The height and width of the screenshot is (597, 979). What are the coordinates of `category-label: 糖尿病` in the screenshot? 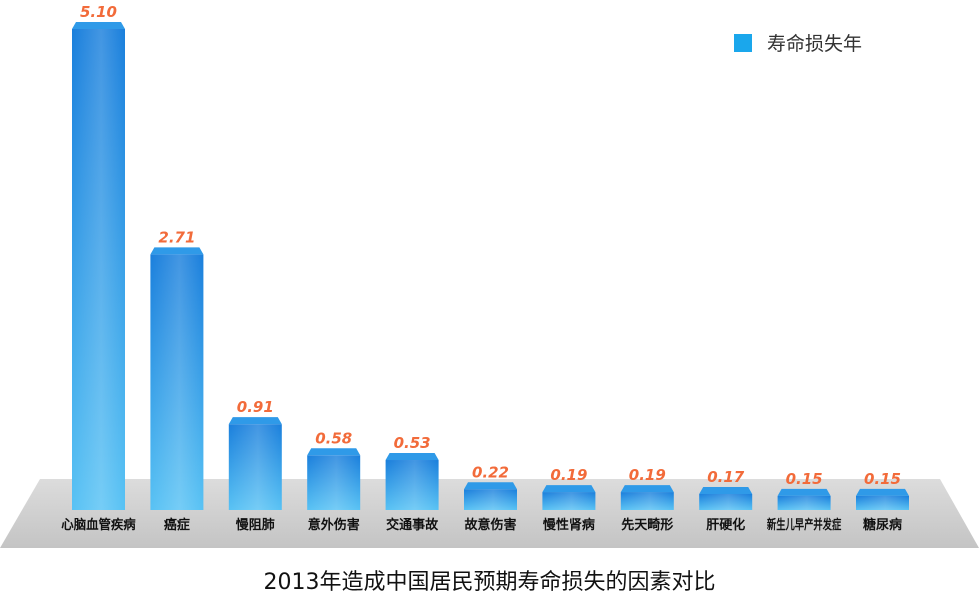 It's located at (882, 525).